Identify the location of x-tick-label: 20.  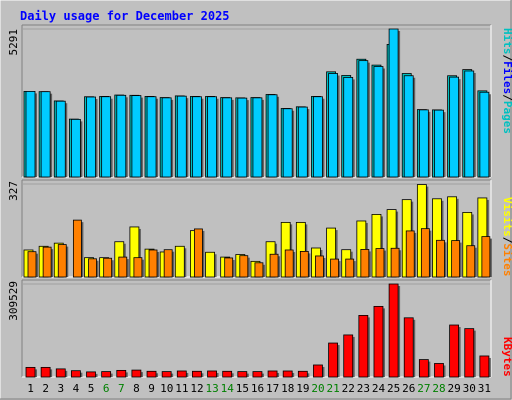
(317, 388).